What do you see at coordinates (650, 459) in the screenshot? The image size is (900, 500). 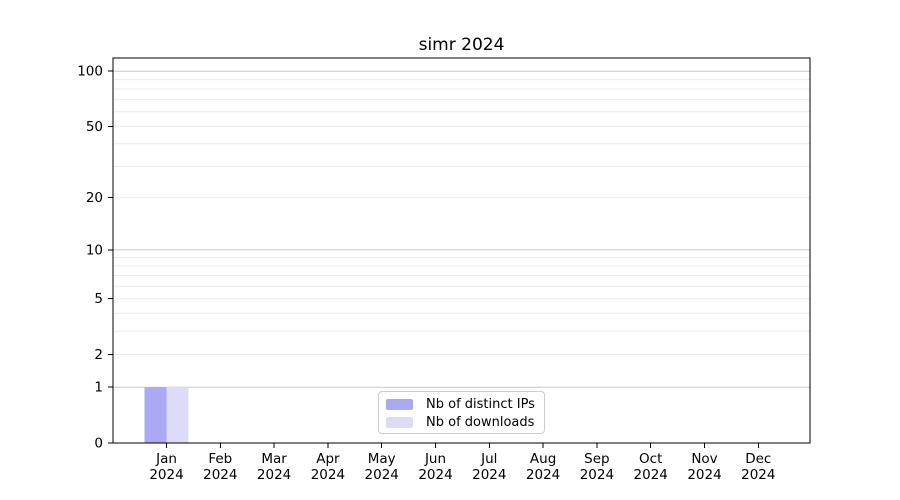 I see `x-tick-label-oct: Oct` at bounding box center [650, 459].